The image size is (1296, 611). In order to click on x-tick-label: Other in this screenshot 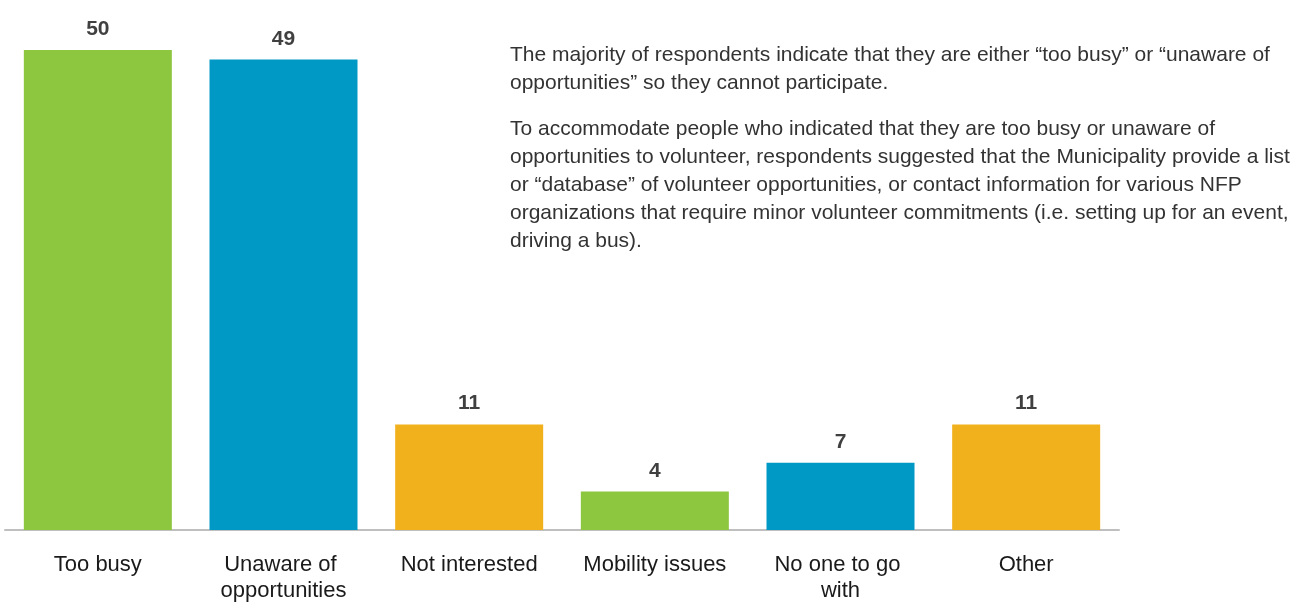, I will do `click(1026, 563)`.